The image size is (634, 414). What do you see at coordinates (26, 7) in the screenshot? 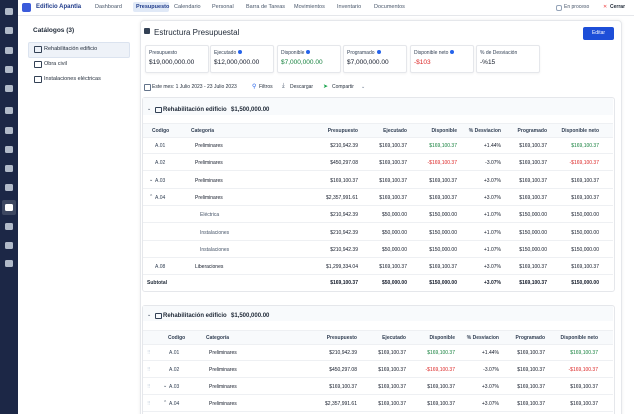
I see `app-logo` at bounding box center [26, 7].